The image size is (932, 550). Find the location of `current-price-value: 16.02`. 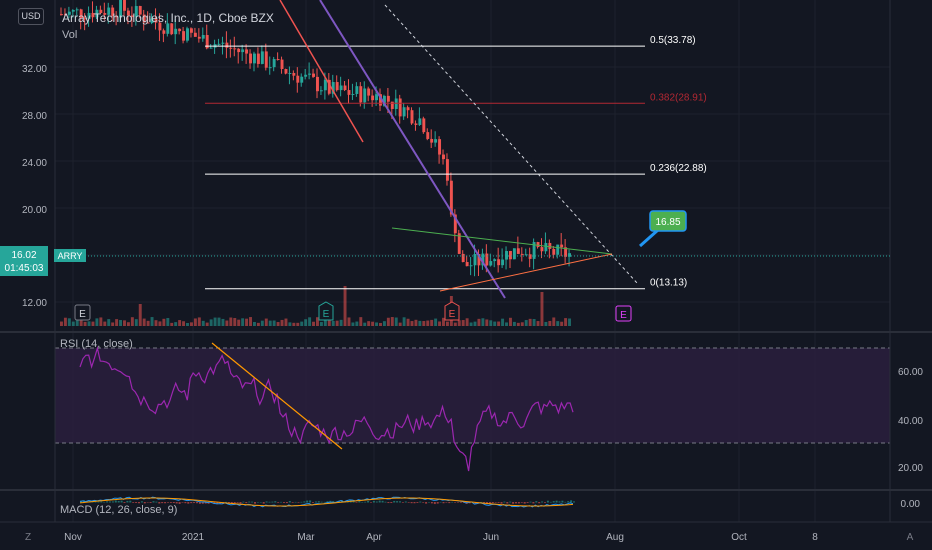

current-price-value: 16.02 is located at coordinates (23, 255).